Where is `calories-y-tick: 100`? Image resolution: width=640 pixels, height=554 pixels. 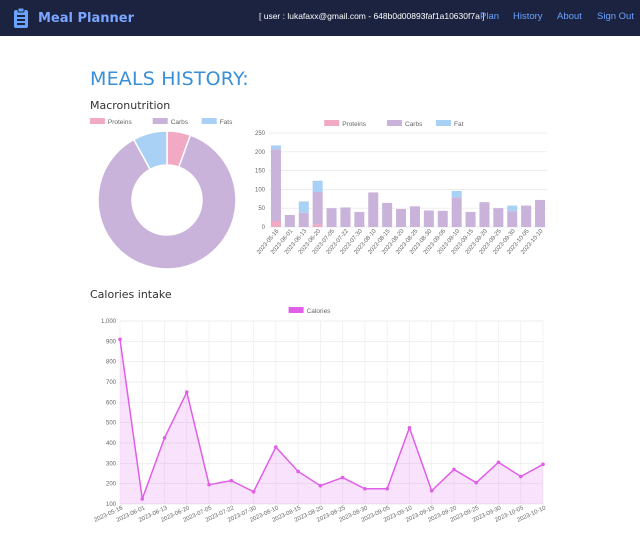 calories-y-tick: 100 is located at coordinates (111, 505).